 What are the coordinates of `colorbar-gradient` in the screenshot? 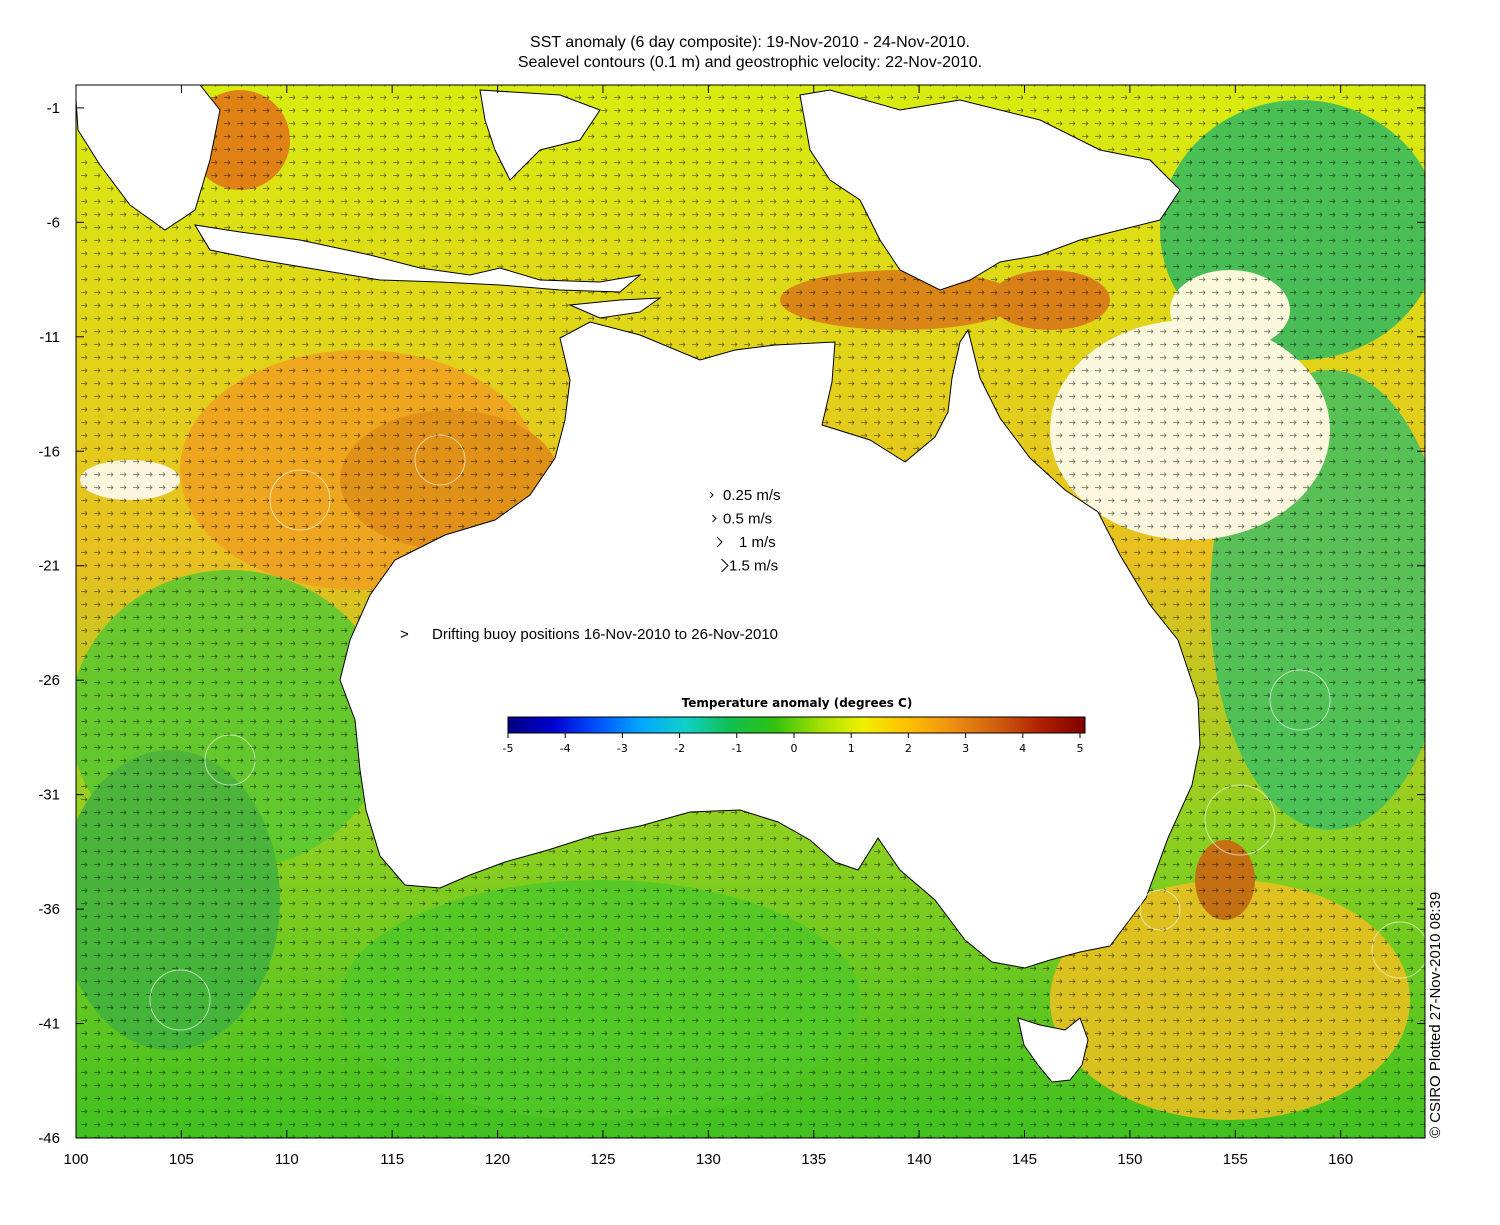 It's located at (796, 725).